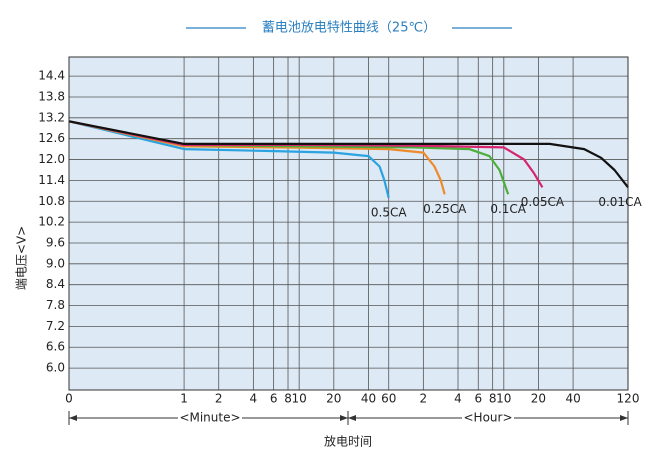 The width and height of the screenshot is (666, 475). Describe the element at coordinates (543, 202) in the screenshot. I see `series-label: 0.05CA` at that location.